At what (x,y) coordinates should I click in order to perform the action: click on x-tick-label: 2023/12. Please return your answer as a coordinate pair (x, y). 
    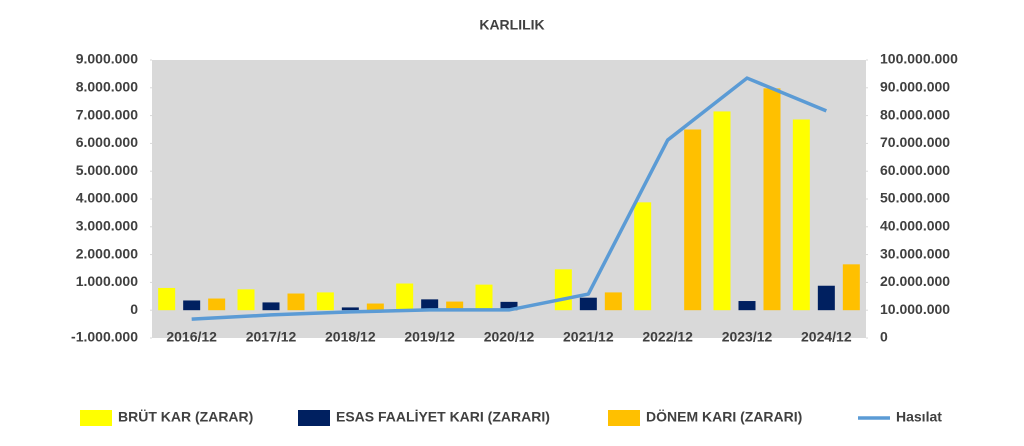
    Looking at the image, I should click on (747, 337).